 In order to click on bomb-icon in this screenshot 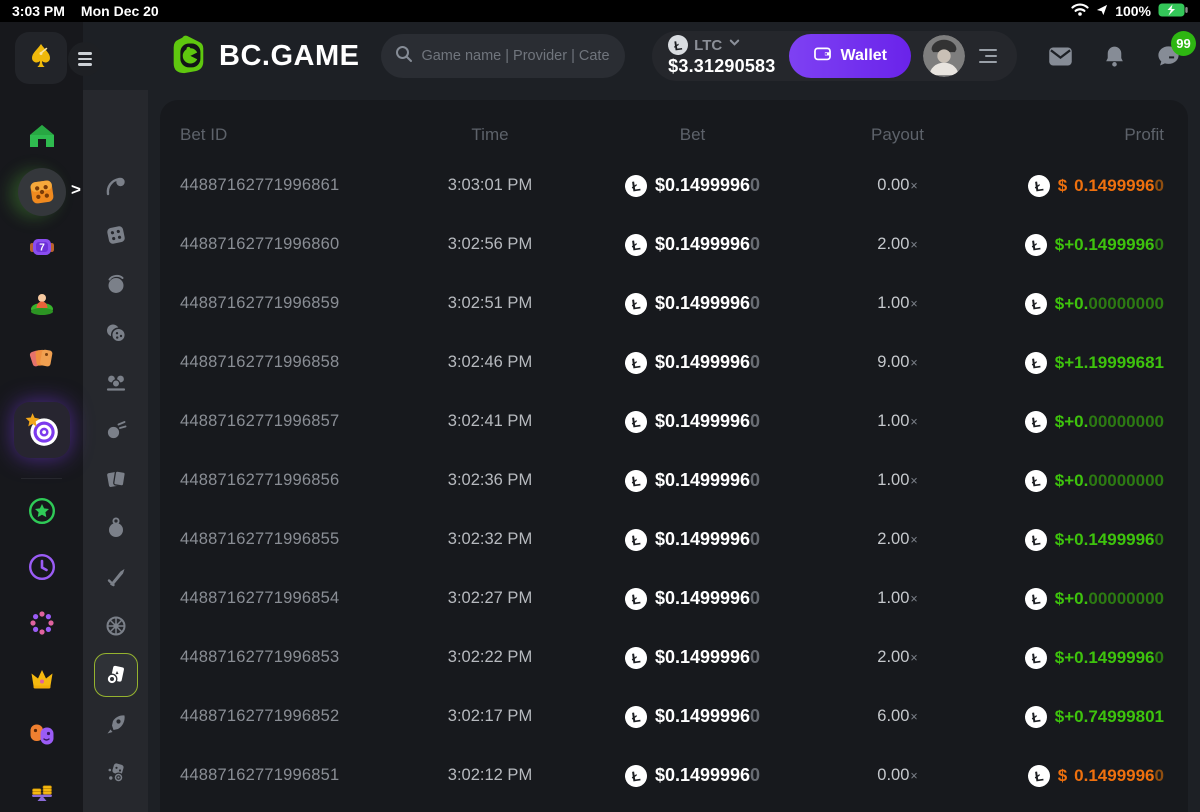, I will do `click(116, 528)`.